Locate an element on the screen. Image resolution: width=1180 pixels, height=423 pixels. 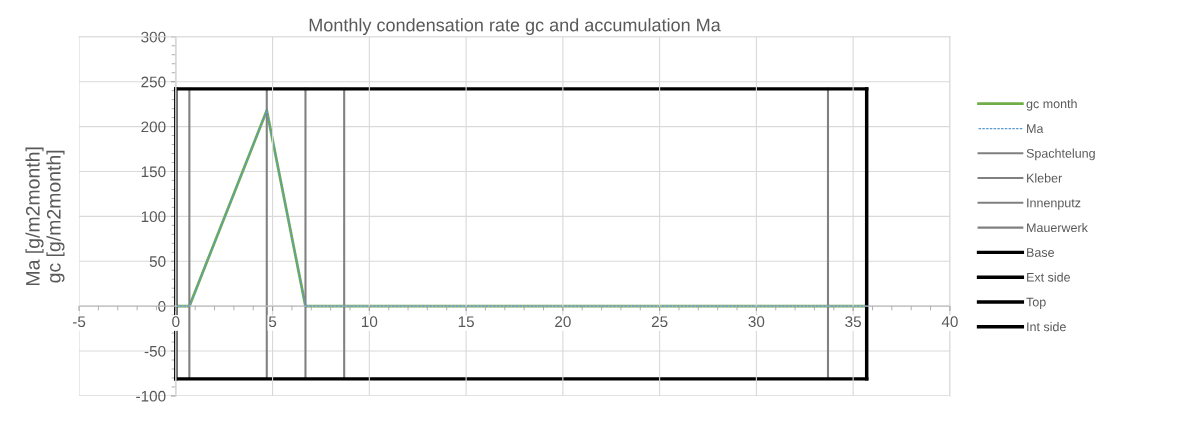
x-tick-label: 20 is located at coordinates (563, 322).